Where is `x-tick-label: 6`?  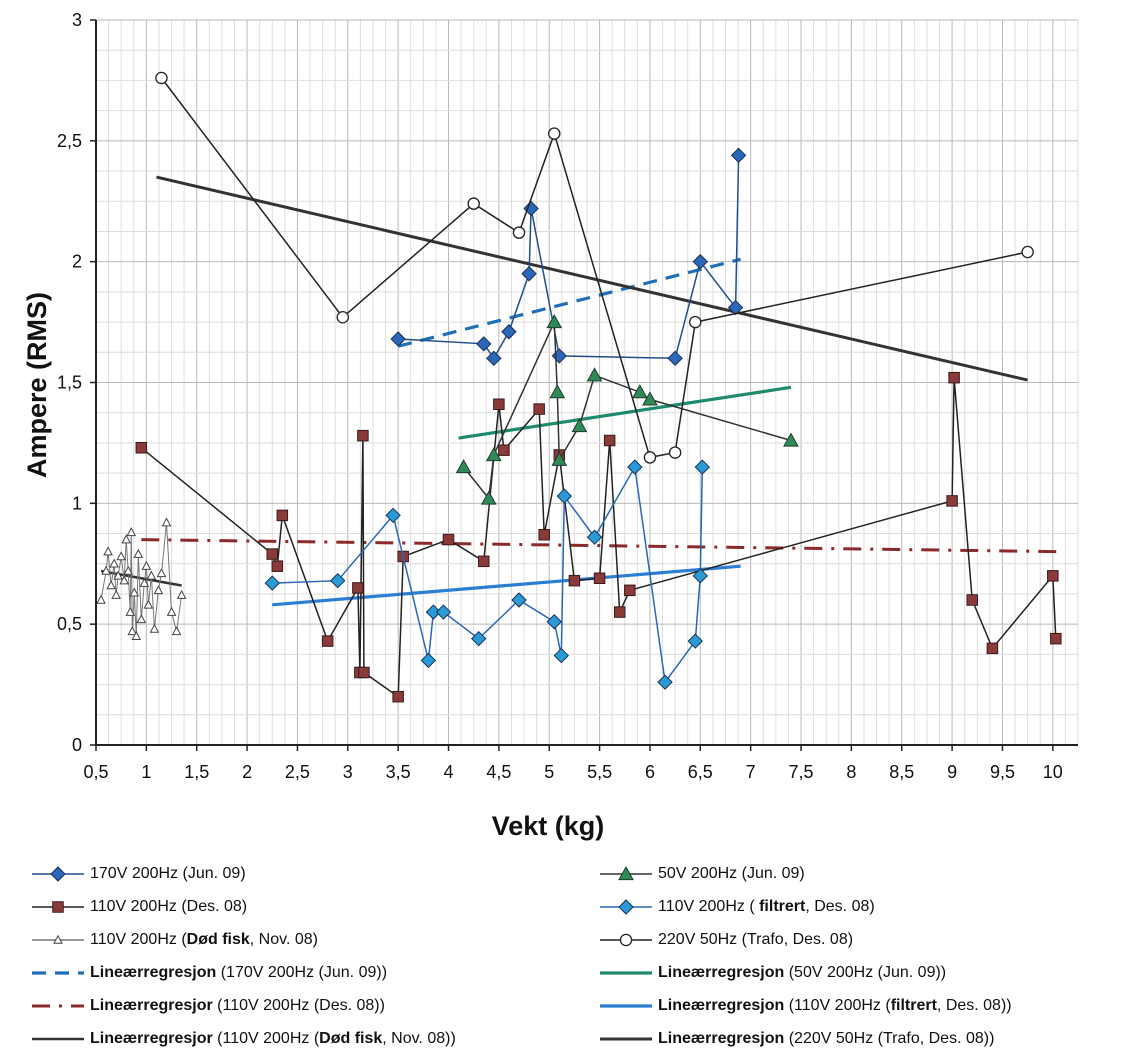 x-tick-label: 6 is located at coordinates (650, 772).